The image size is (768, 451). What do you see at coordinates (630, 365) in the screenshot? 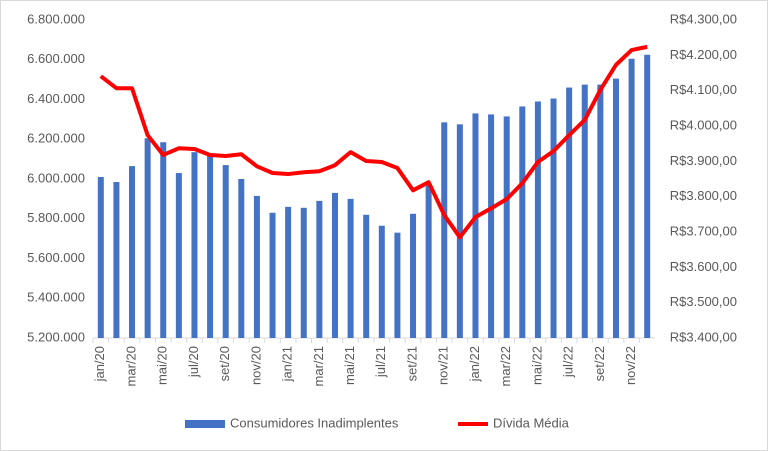
I see `x-tick-label: nov/22` at bounding box center [630, 365].